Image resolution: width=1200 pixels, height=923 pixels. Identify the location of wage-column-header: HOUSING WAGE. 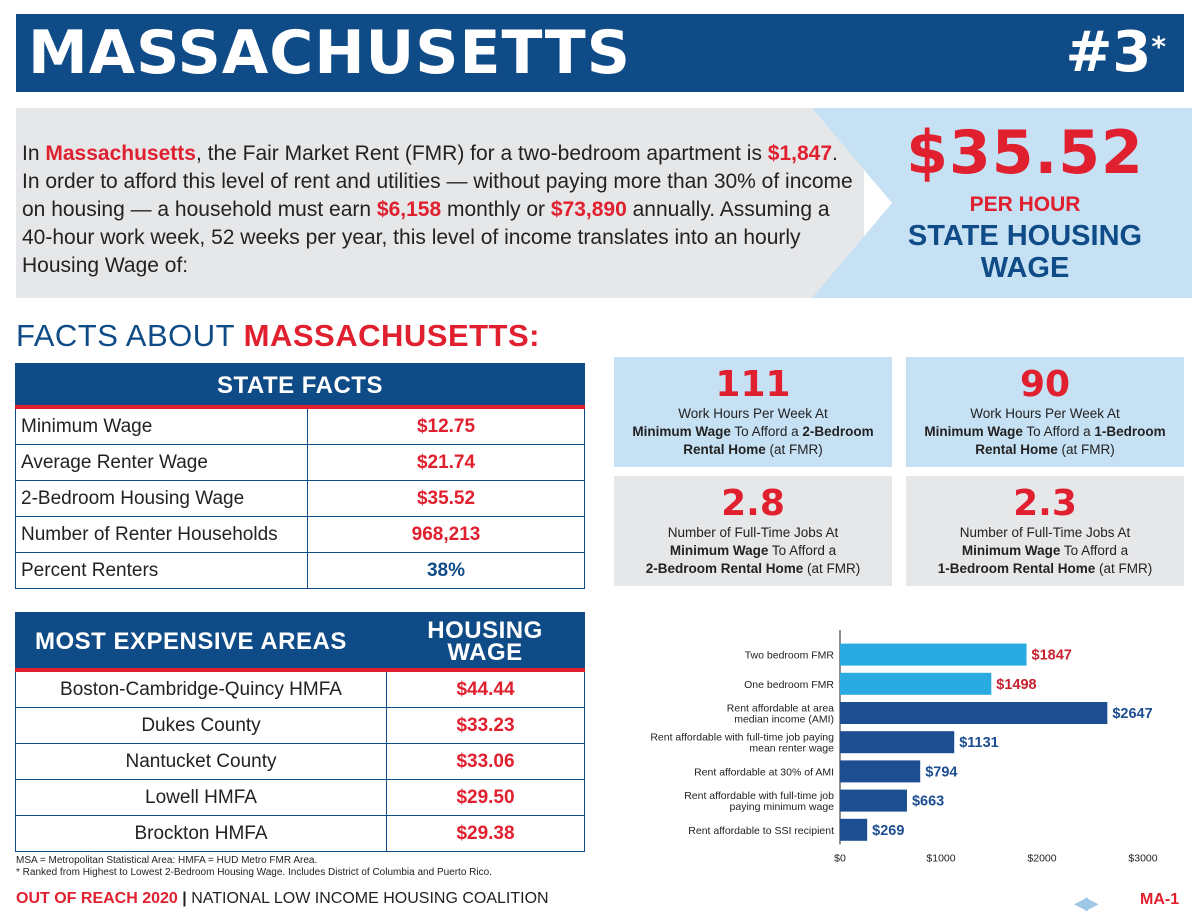
(485, 640).